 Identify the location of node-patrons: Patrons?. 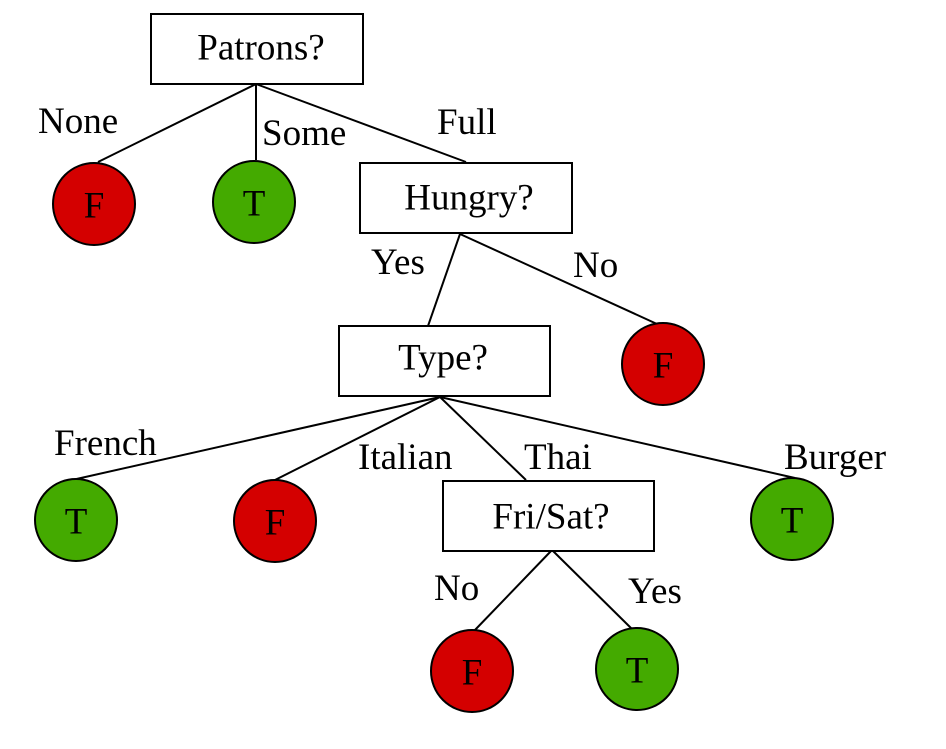
(257, 49).